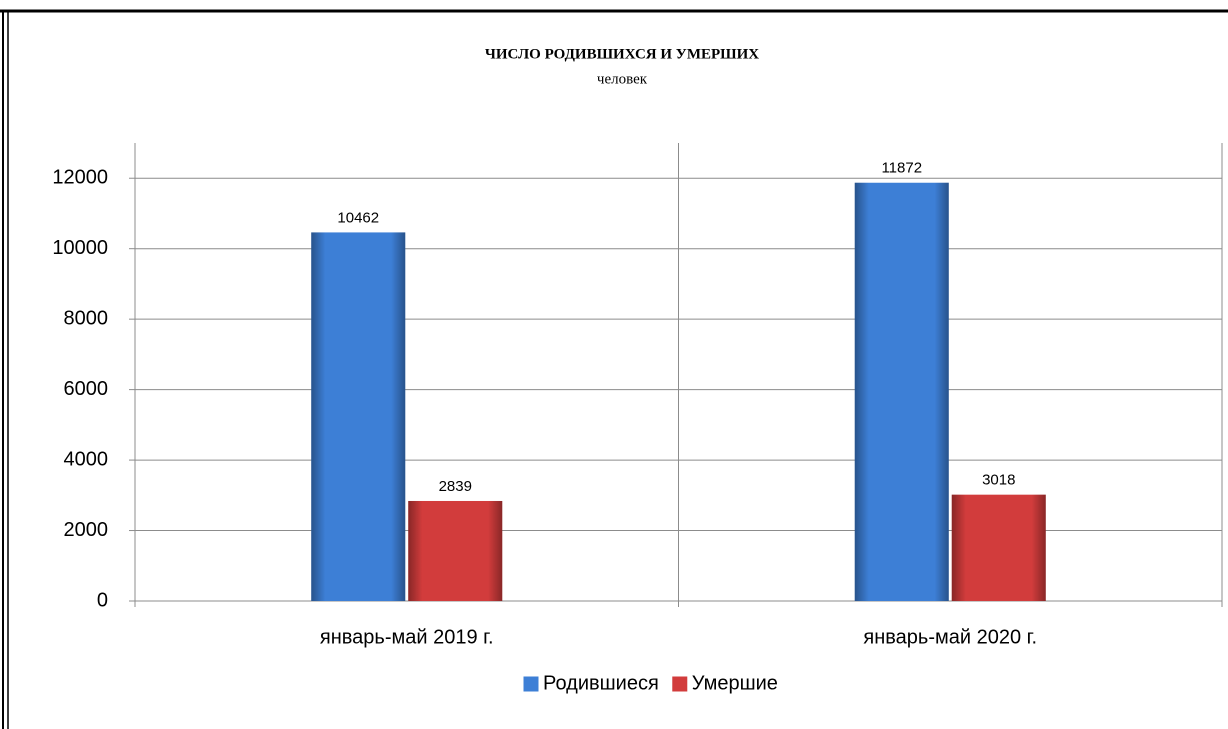 This screenshot has width=1228, height=729. I want to click on y-tick-label: 0, so click(102, 600).